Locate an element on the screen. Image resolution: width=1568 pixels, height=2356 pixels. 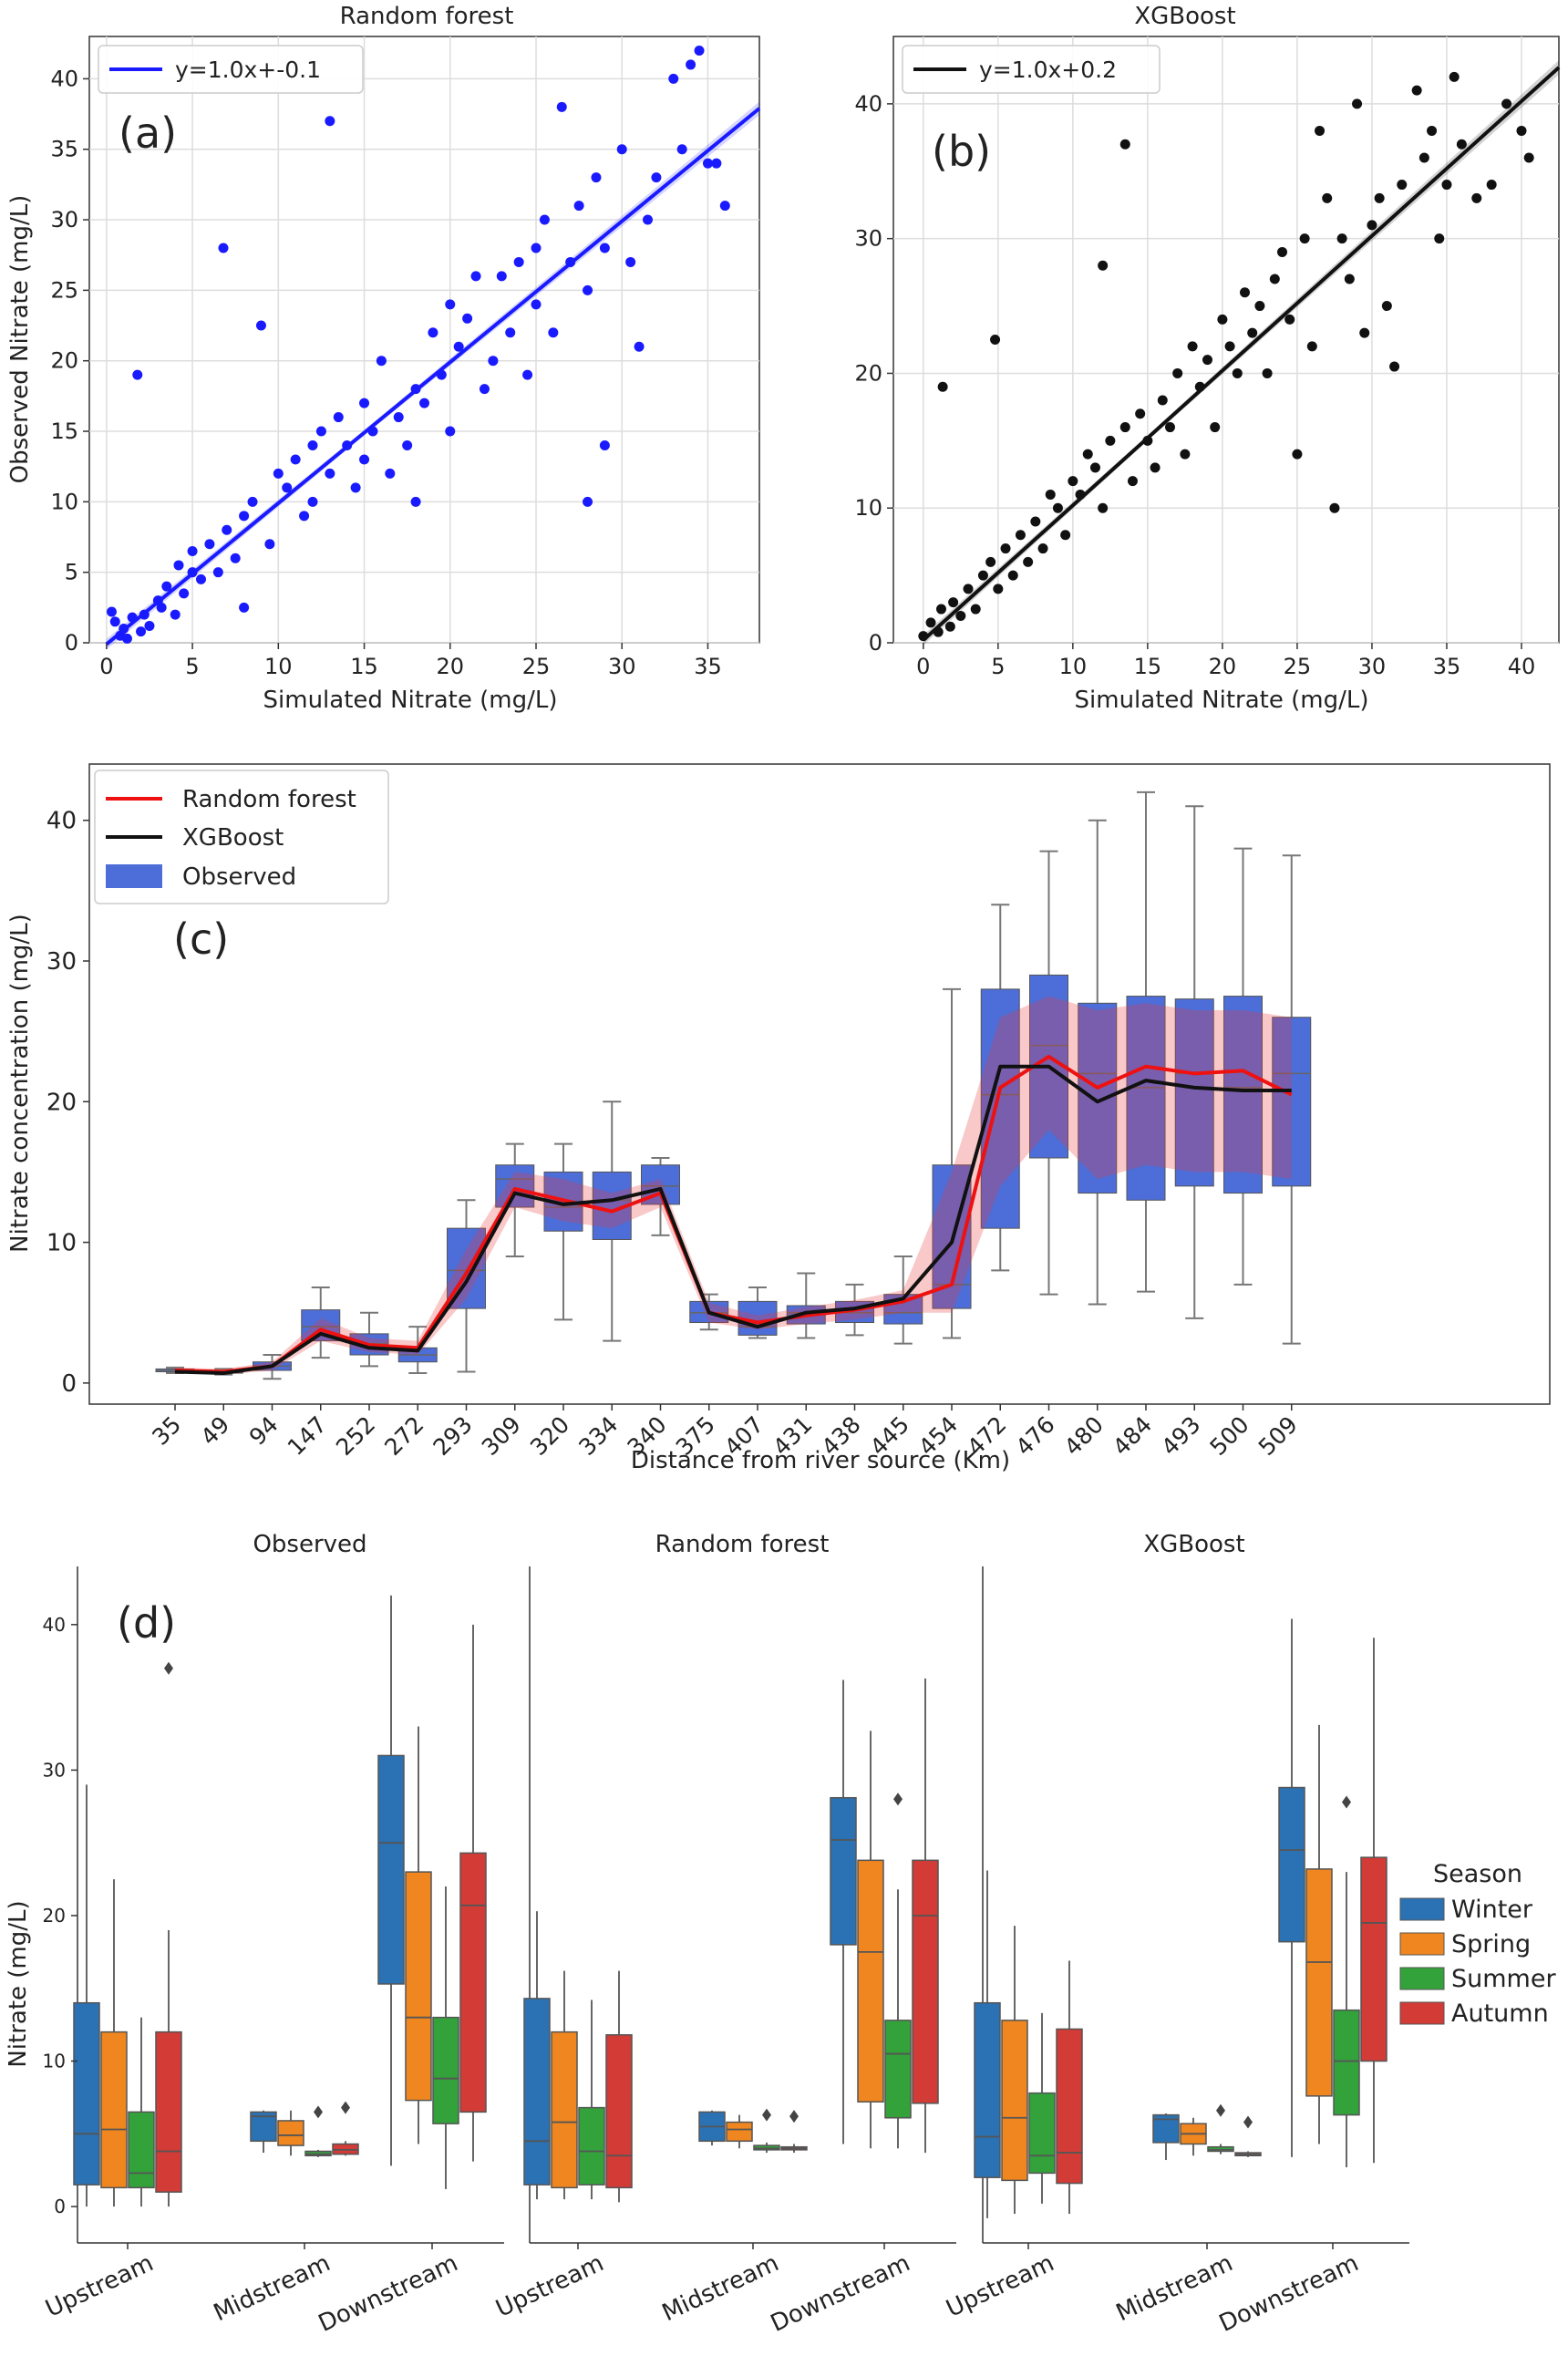
panel-c-x-tick-label: 500 is located at coordinates (1228, 1436).